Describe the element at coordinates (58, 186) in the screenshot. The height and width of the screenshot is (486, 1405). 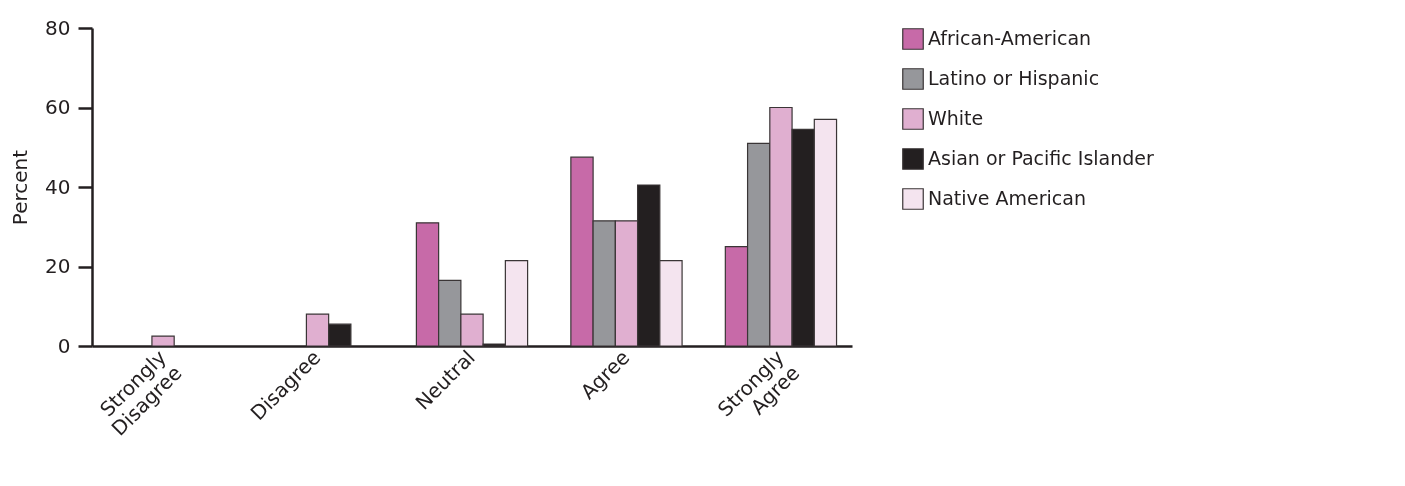
I see `y-tick-label: 40` at that location.